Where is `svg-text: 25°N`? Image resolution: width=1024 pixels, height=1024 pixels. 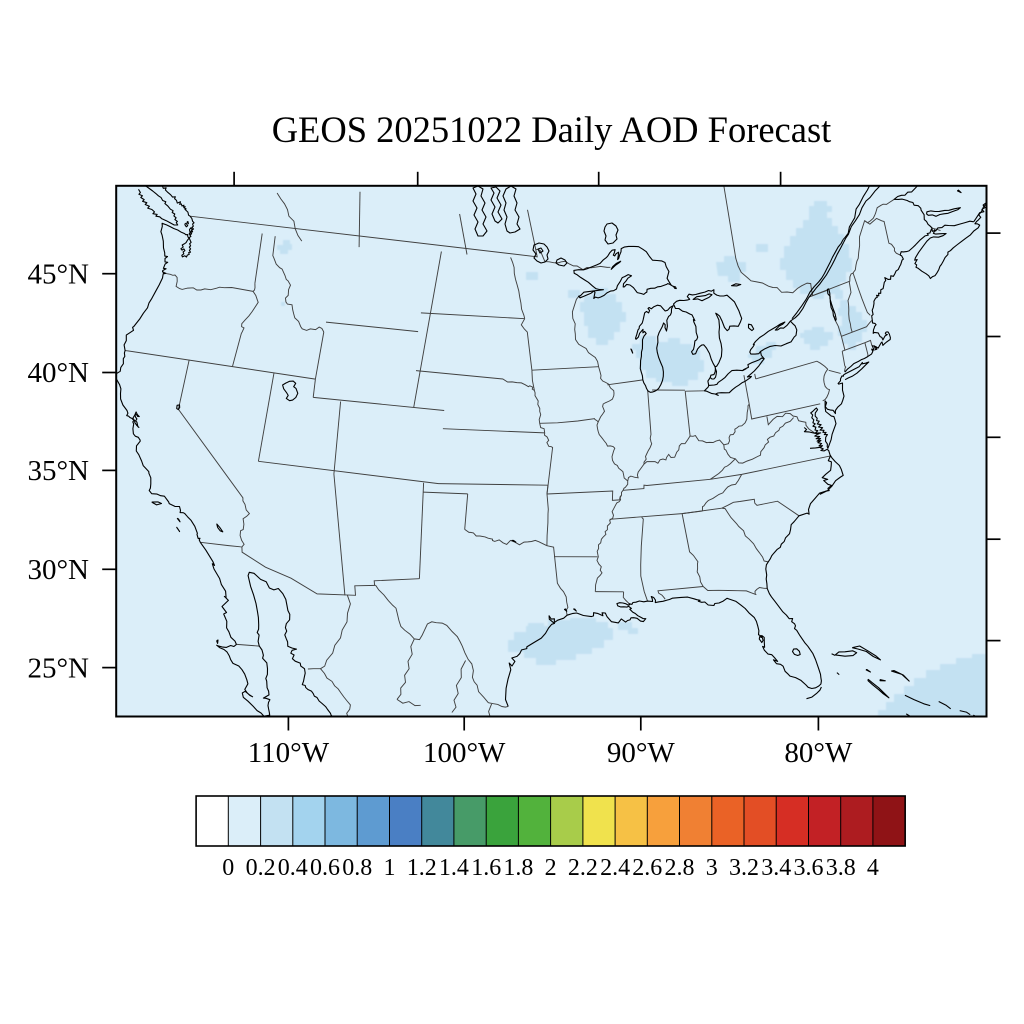 svg-text: 25°N is located at coordinates (58, 668).